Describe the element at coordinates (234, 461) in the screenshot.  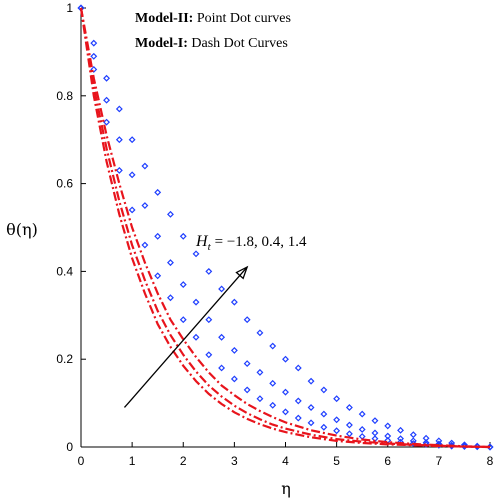
I see `x-tick-label: 3` at that location.